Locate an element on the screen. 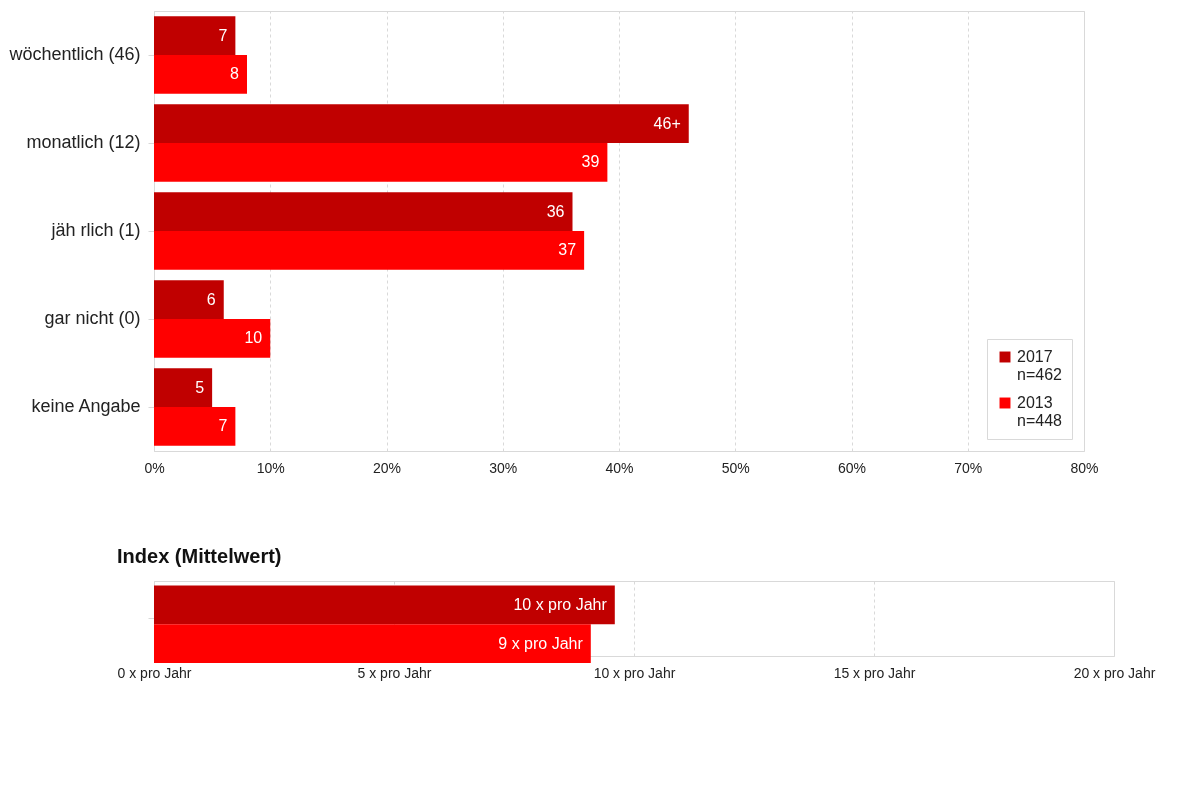  y-tick-label: gar nicht (0) is located at coordinates (92, 318).